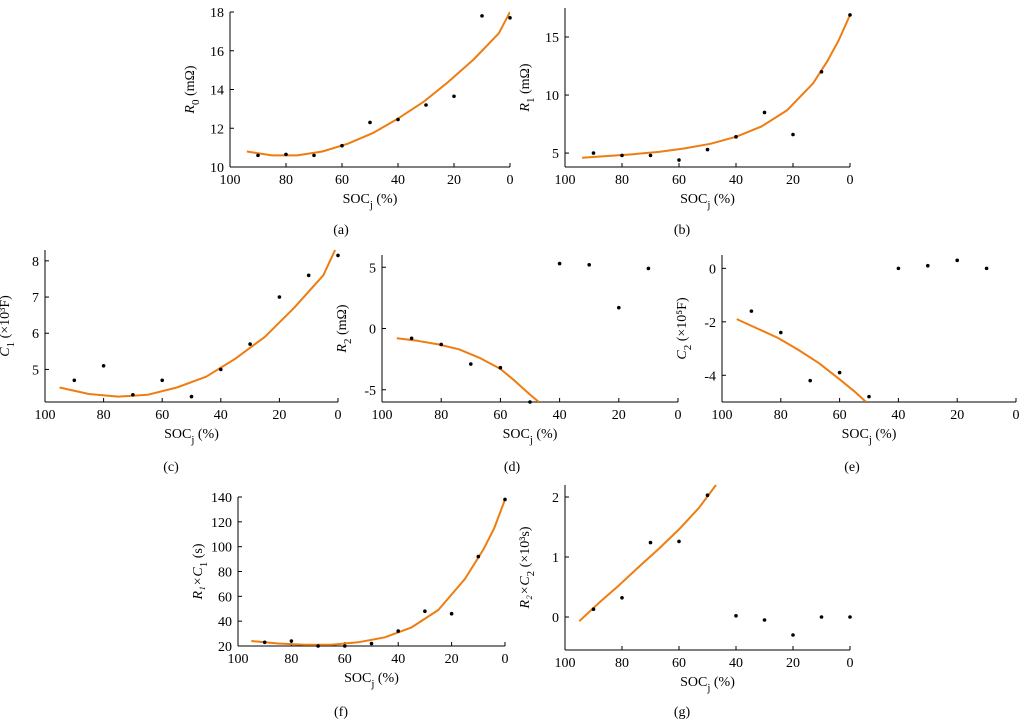 The width and height of the screenshot is (1024, 725). What do you see at coordinates (8, 326) in the screenshot?
I see `y-axis-label: C1 (×10³F)` at bounding box center [8, 326].